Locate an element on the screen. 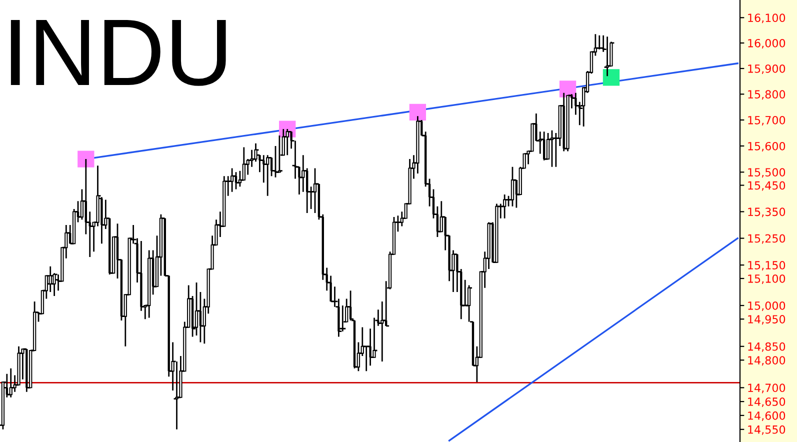  y-tick-label: 15,350 is located at coordinates (767, 213).